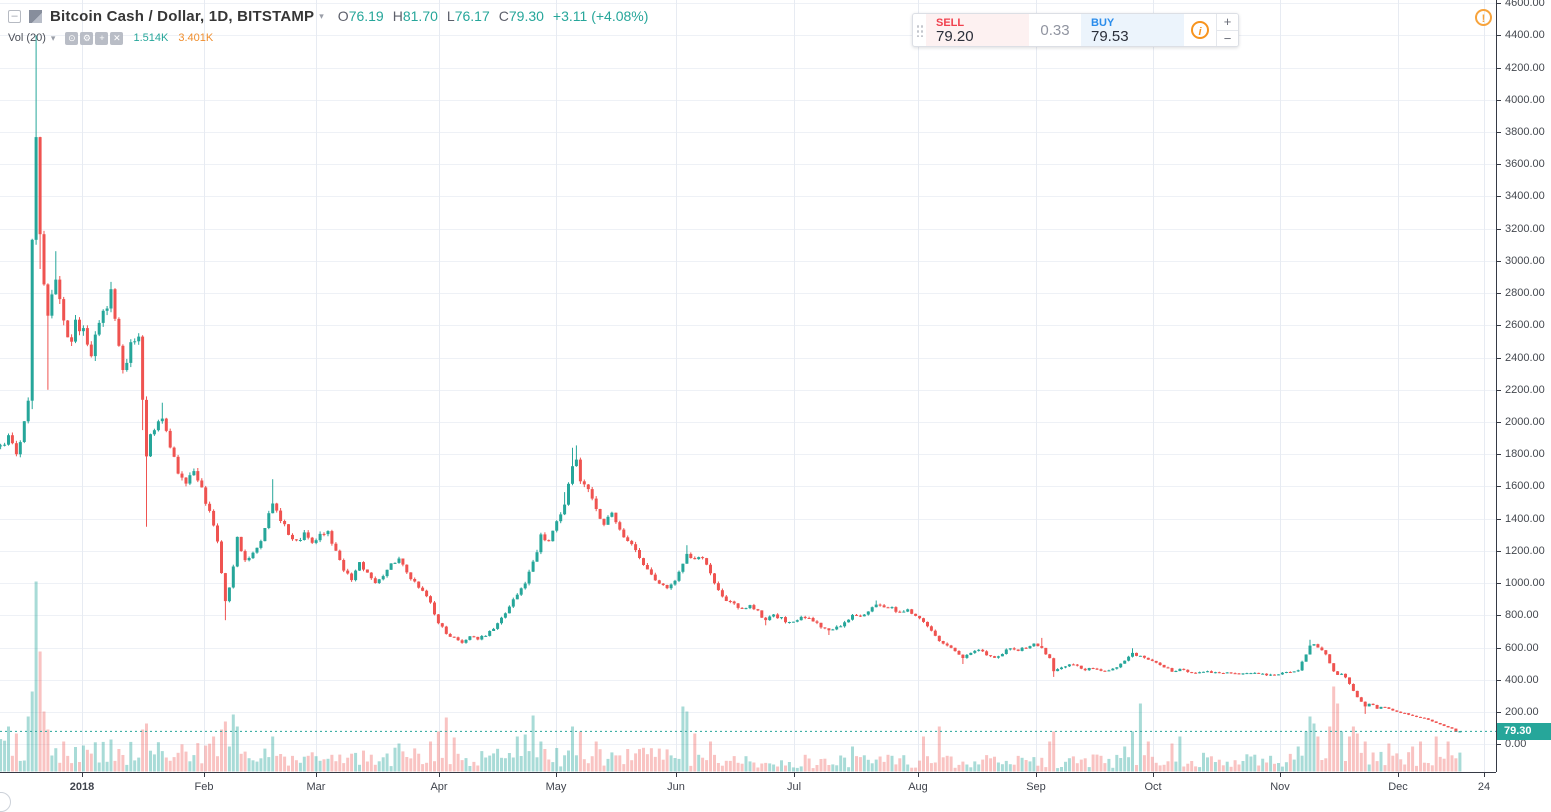  What do you see at coordinates (1398, 787) in the screenshot?
I see `time-tick-label: Dec` at bounding box center [1398, 787].